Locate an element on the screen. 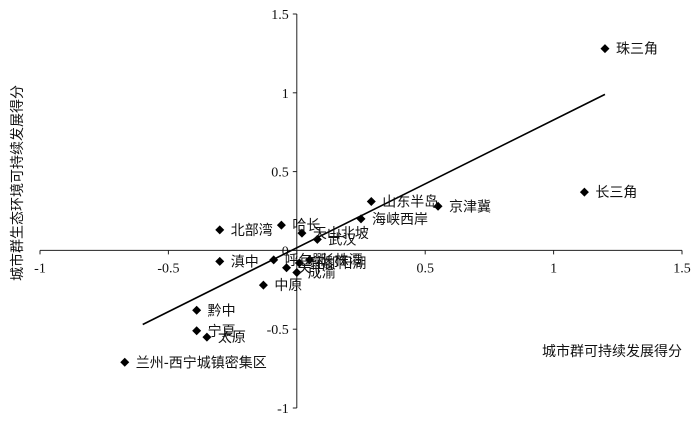 Image resolution: width=700 pixels, height=422 pixels. x-tick-label: 0.5 is located at coordinates (425, 268).